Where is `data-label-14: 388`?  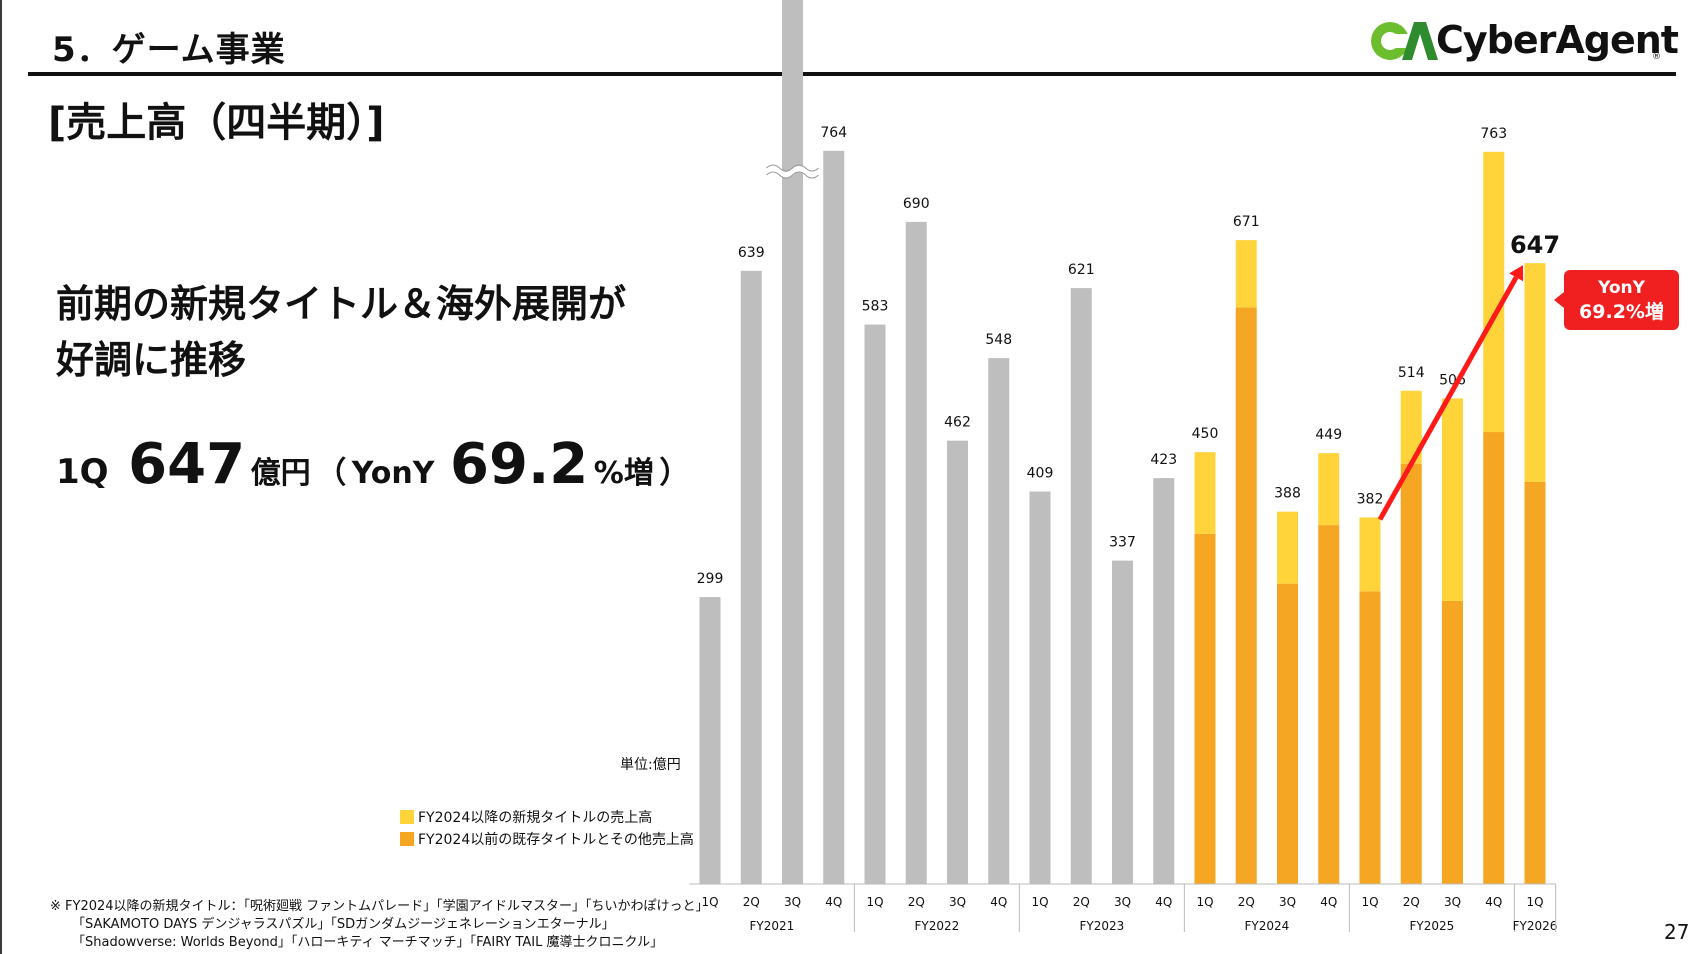 data-label-14: 388 is located at coordinates (1287, 494).